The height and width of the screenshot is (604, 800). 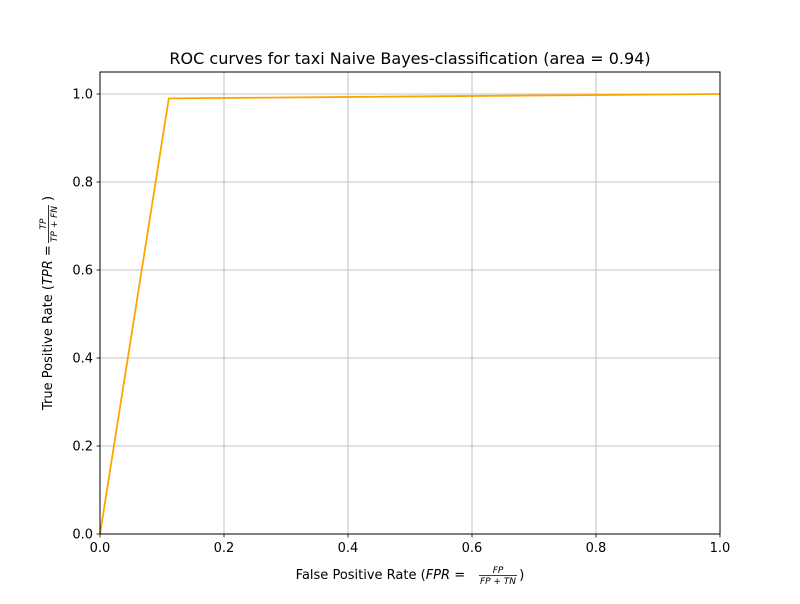 I want to click on x-tick-label: 0.0, so click(x=100, y=548).